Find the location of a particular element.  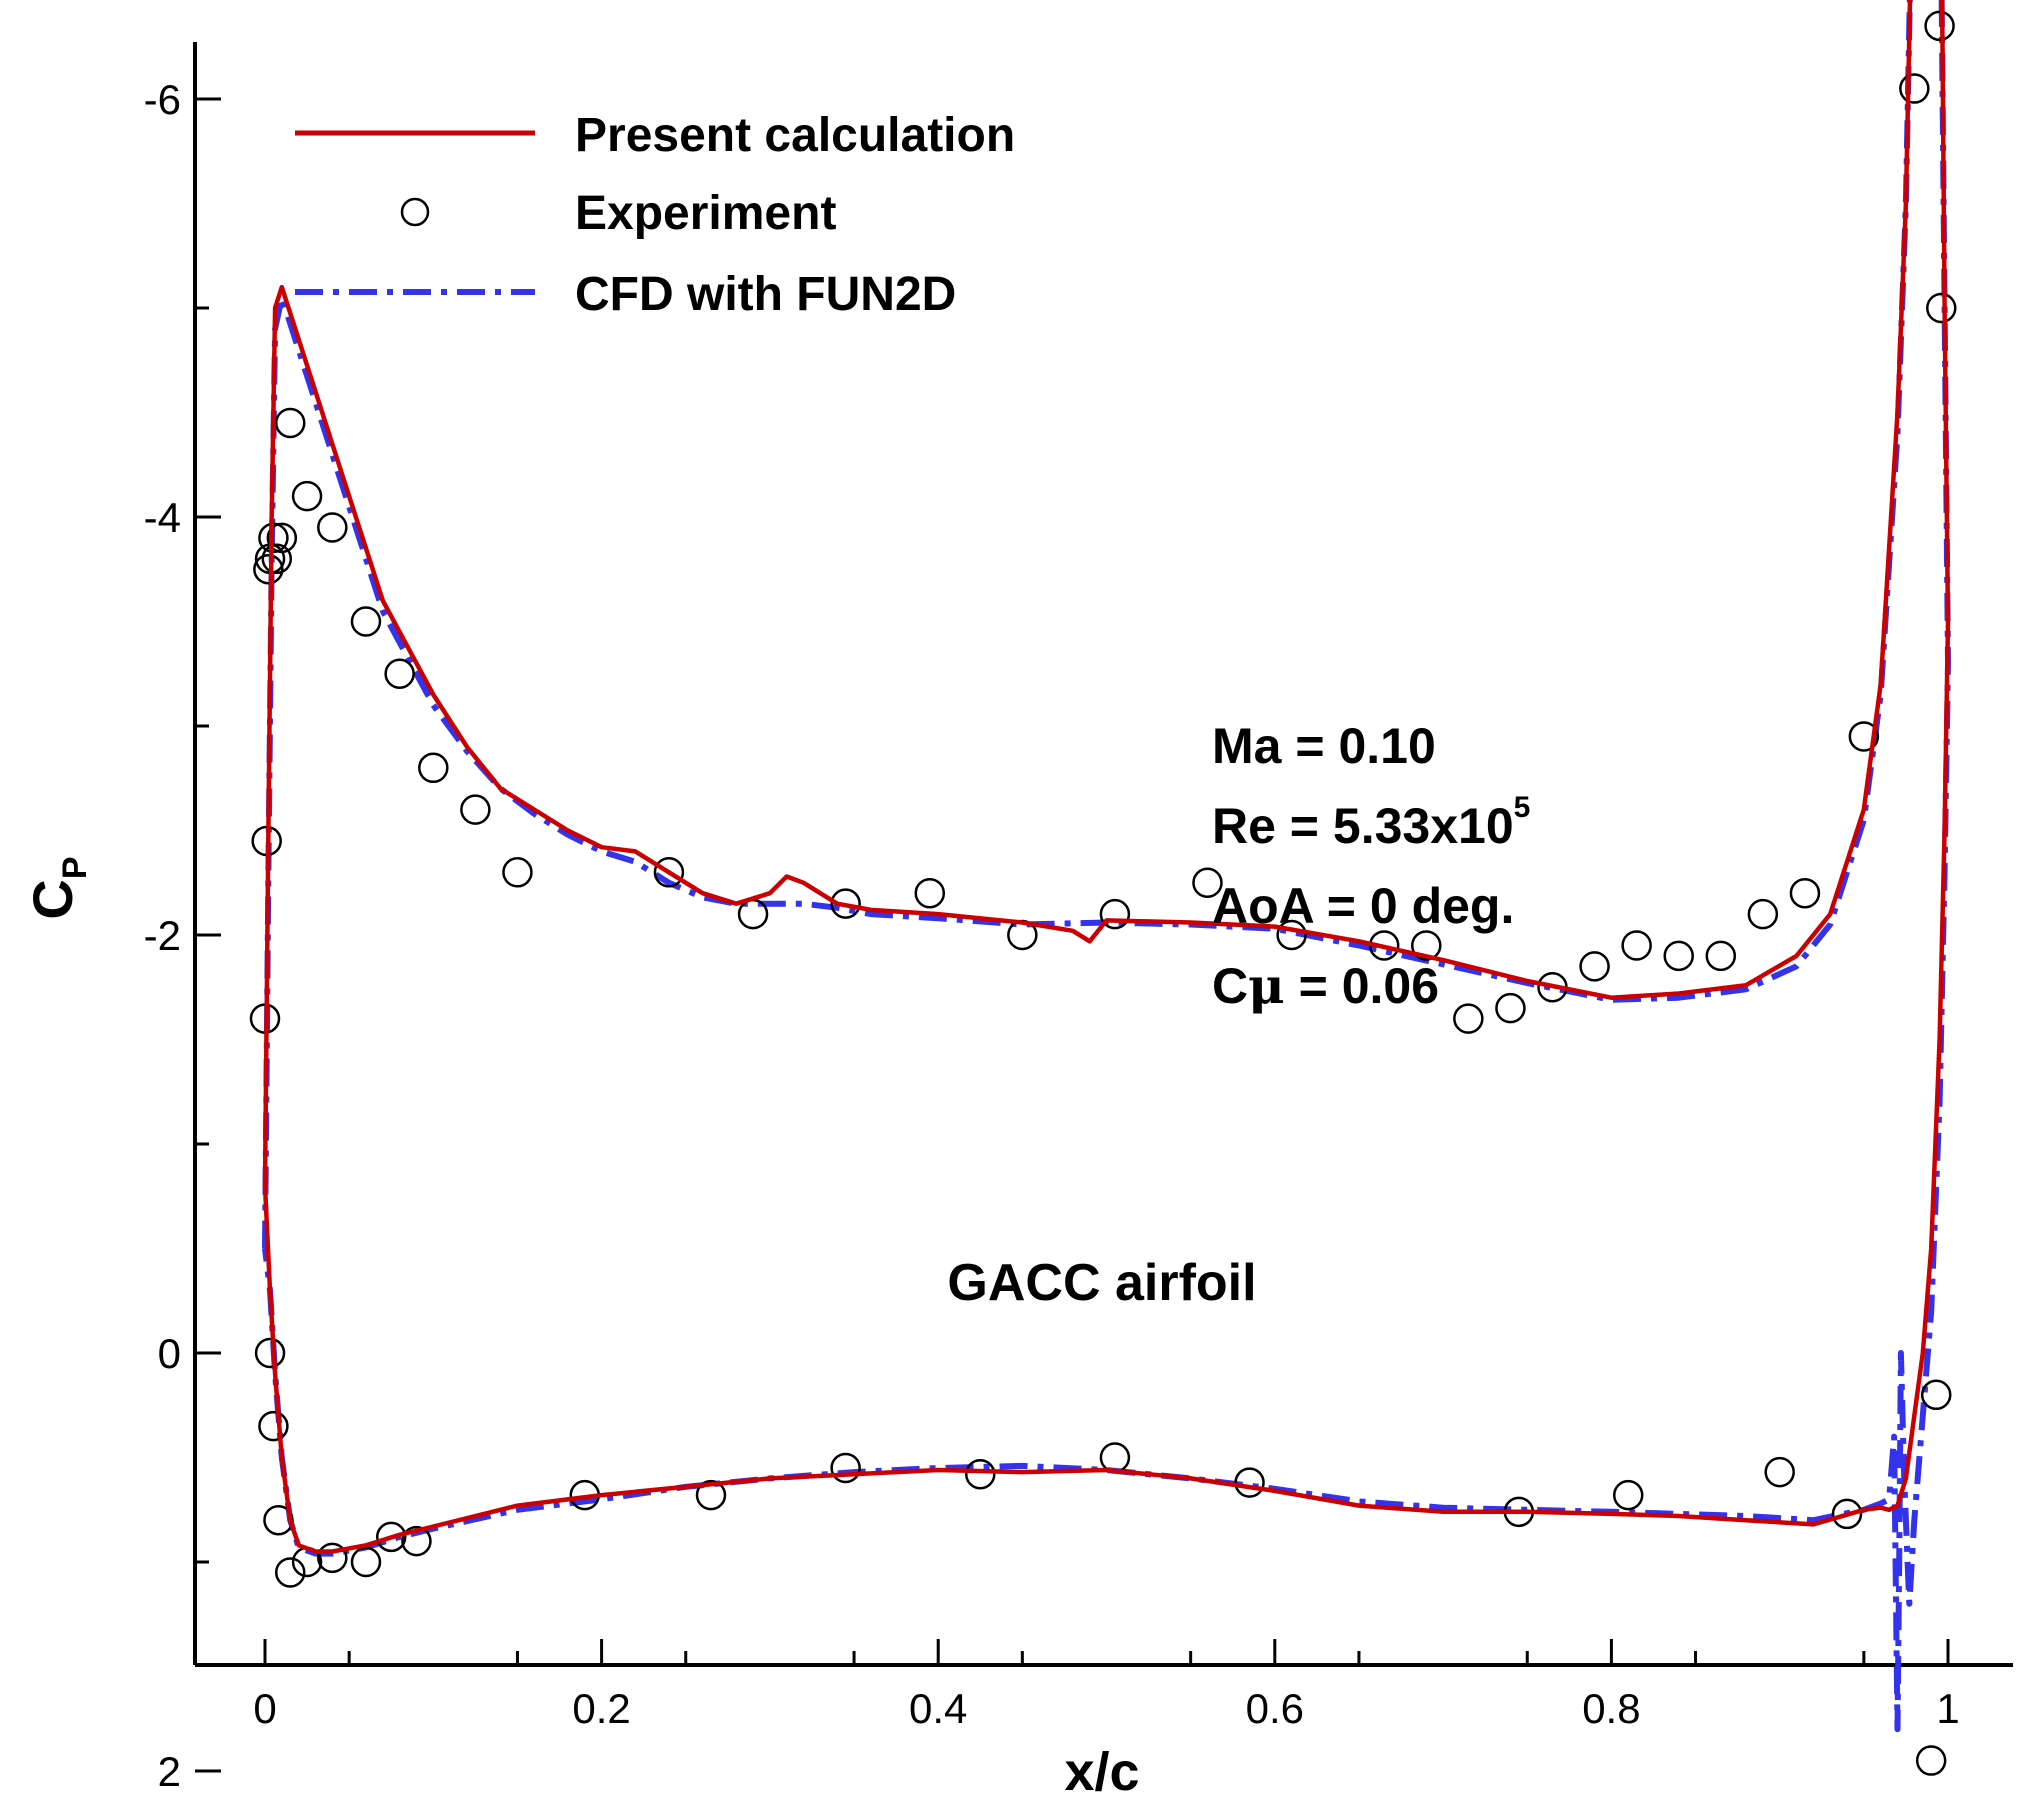

annotation-reynolds-base: Re = 5.33x10 is located at coordinates (1363, 826).